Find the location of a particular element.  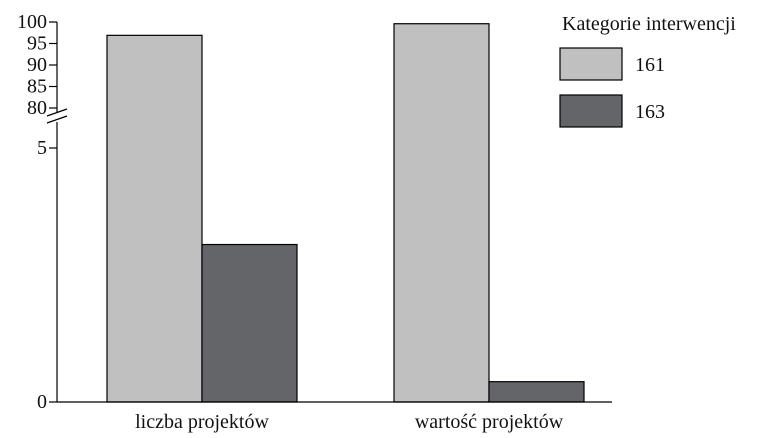

y-tick-label: 95 is located at coordinates (37, 44).